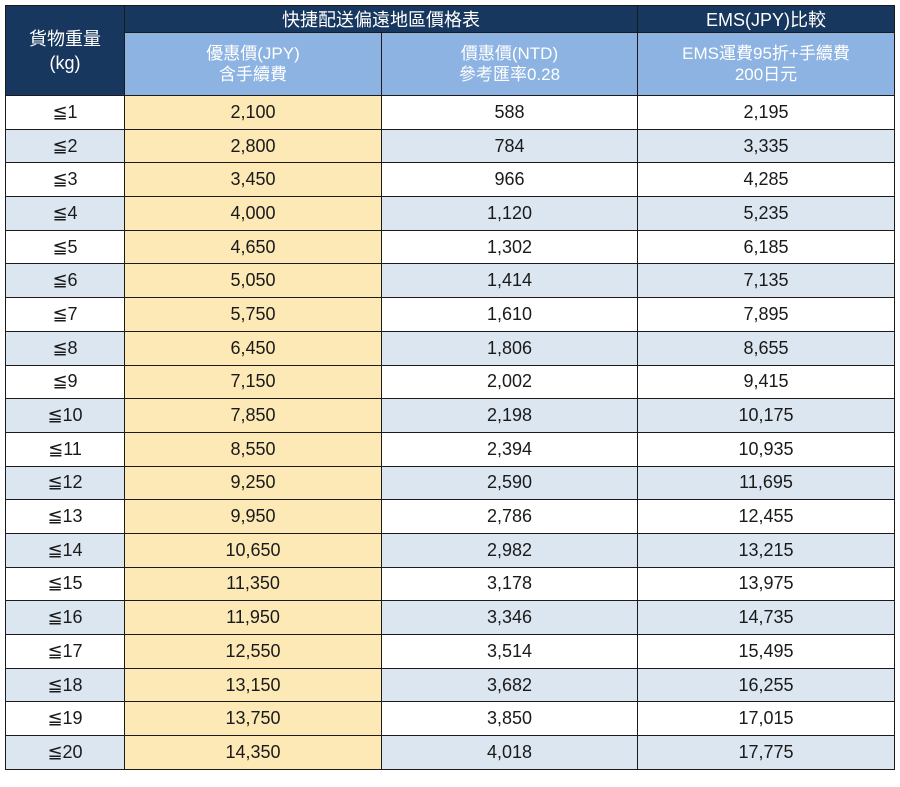  I want to click on ntd-header-line1: 價惠價(NTD), so click(509, 53).